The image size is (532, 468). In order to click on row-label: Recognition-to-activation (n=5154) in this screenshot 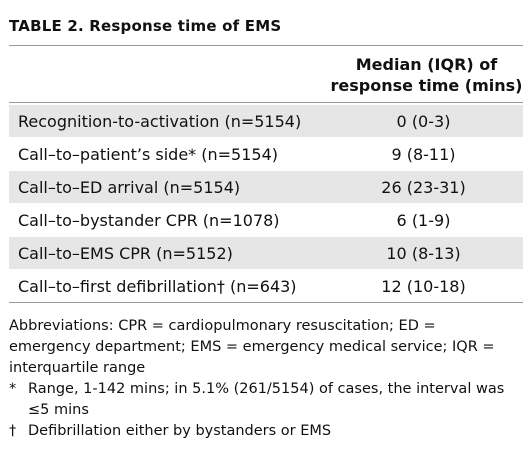, I will do `click(160, 121)`.